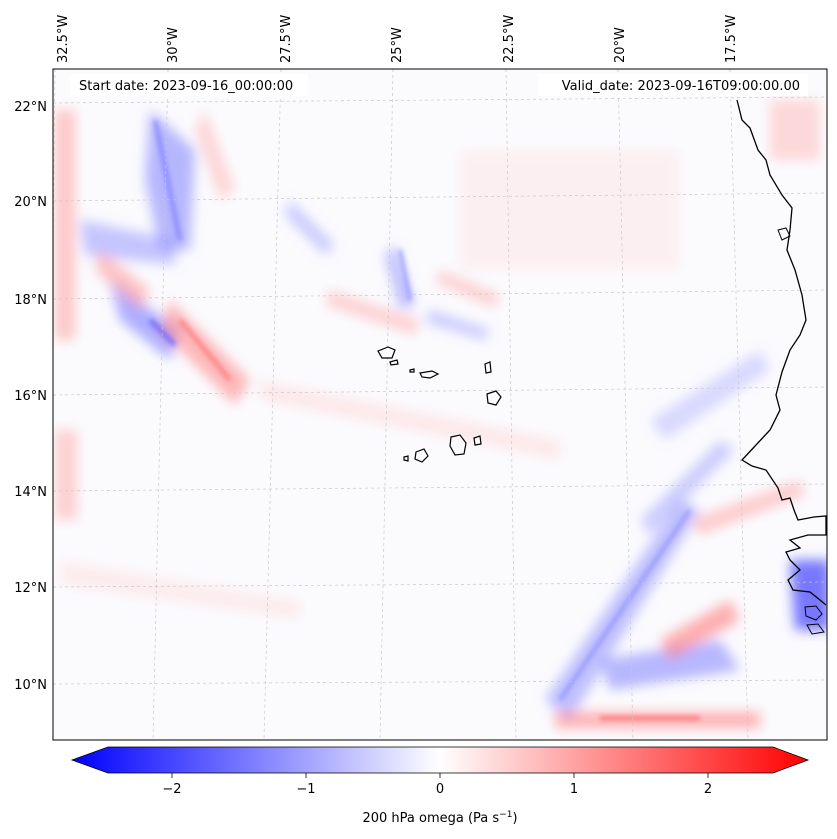 This screenshot has height=839, width=837. What do you see at coordinates (625, 404) in the screenshot?
I see `lon-gridline-20w` at bounding box center [625, 404].